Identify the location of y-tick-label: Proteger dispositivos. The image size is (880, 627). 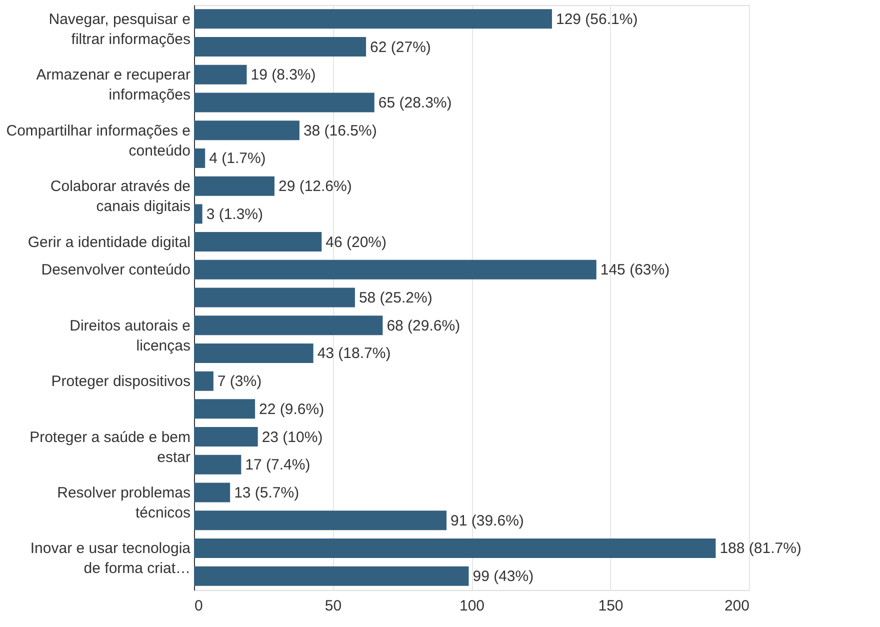
(120, 381).